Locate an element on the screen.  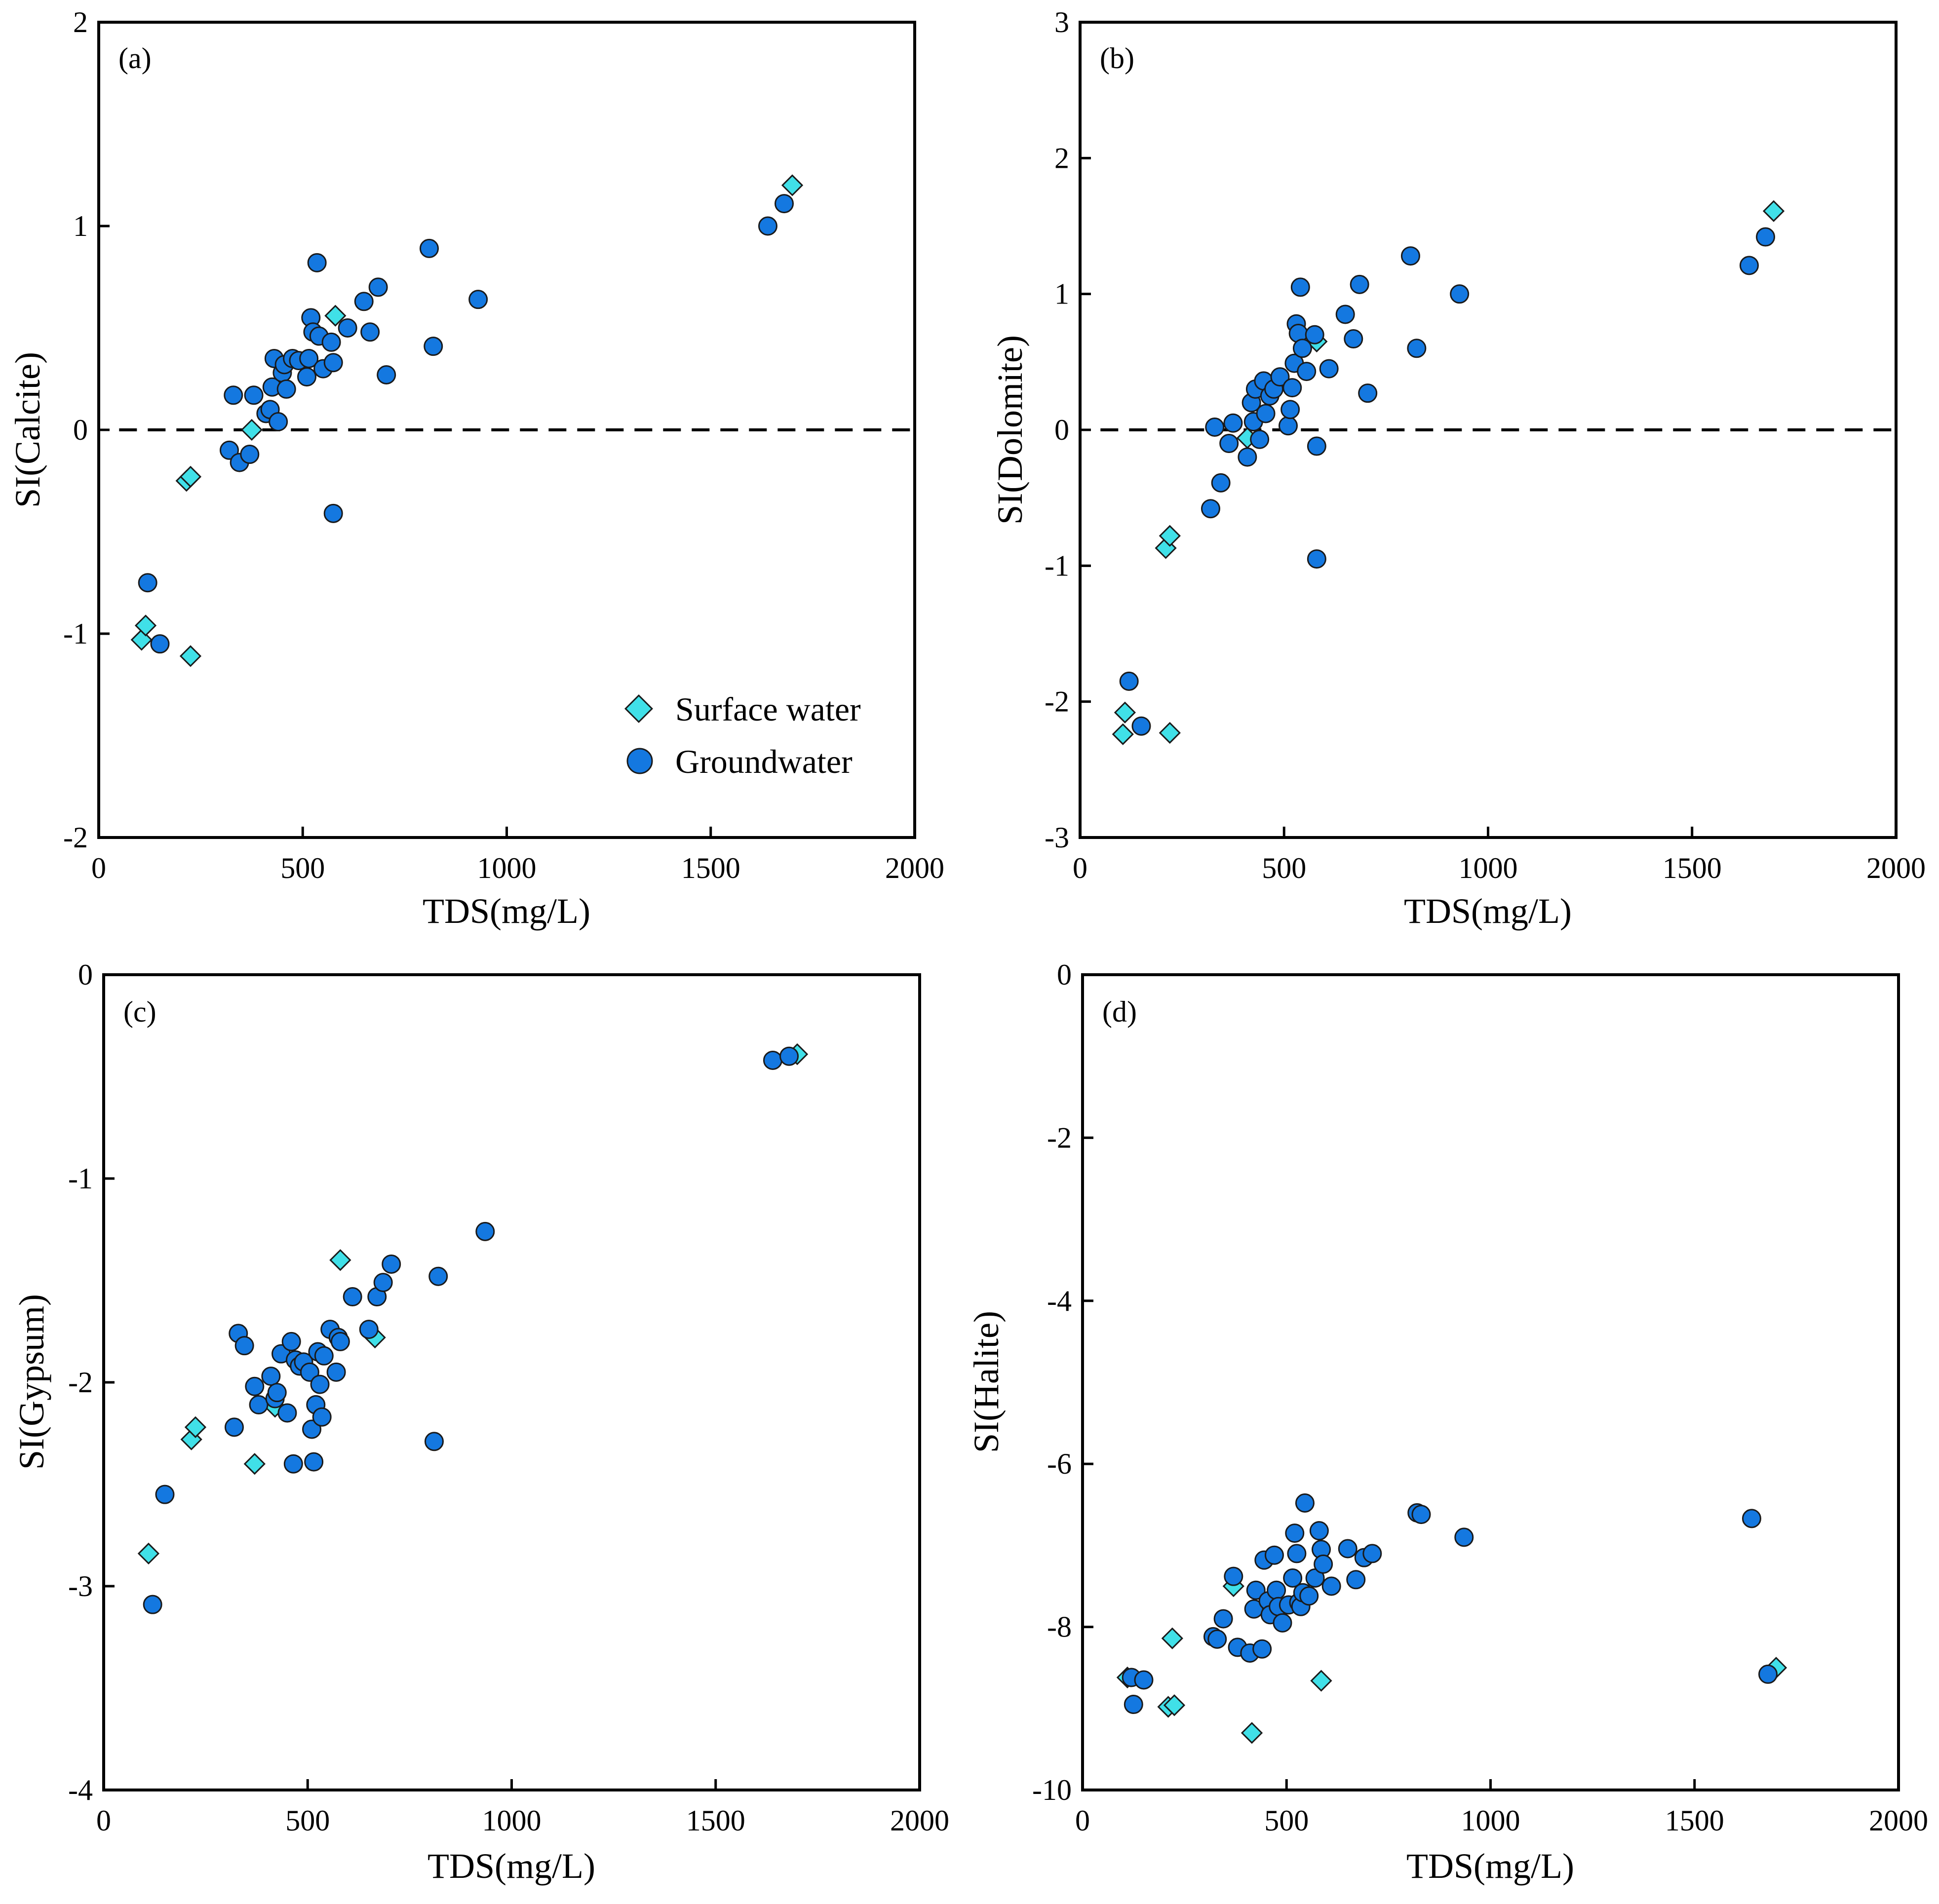
y-tick-label: -1 is located at coordinates (81, 1178).